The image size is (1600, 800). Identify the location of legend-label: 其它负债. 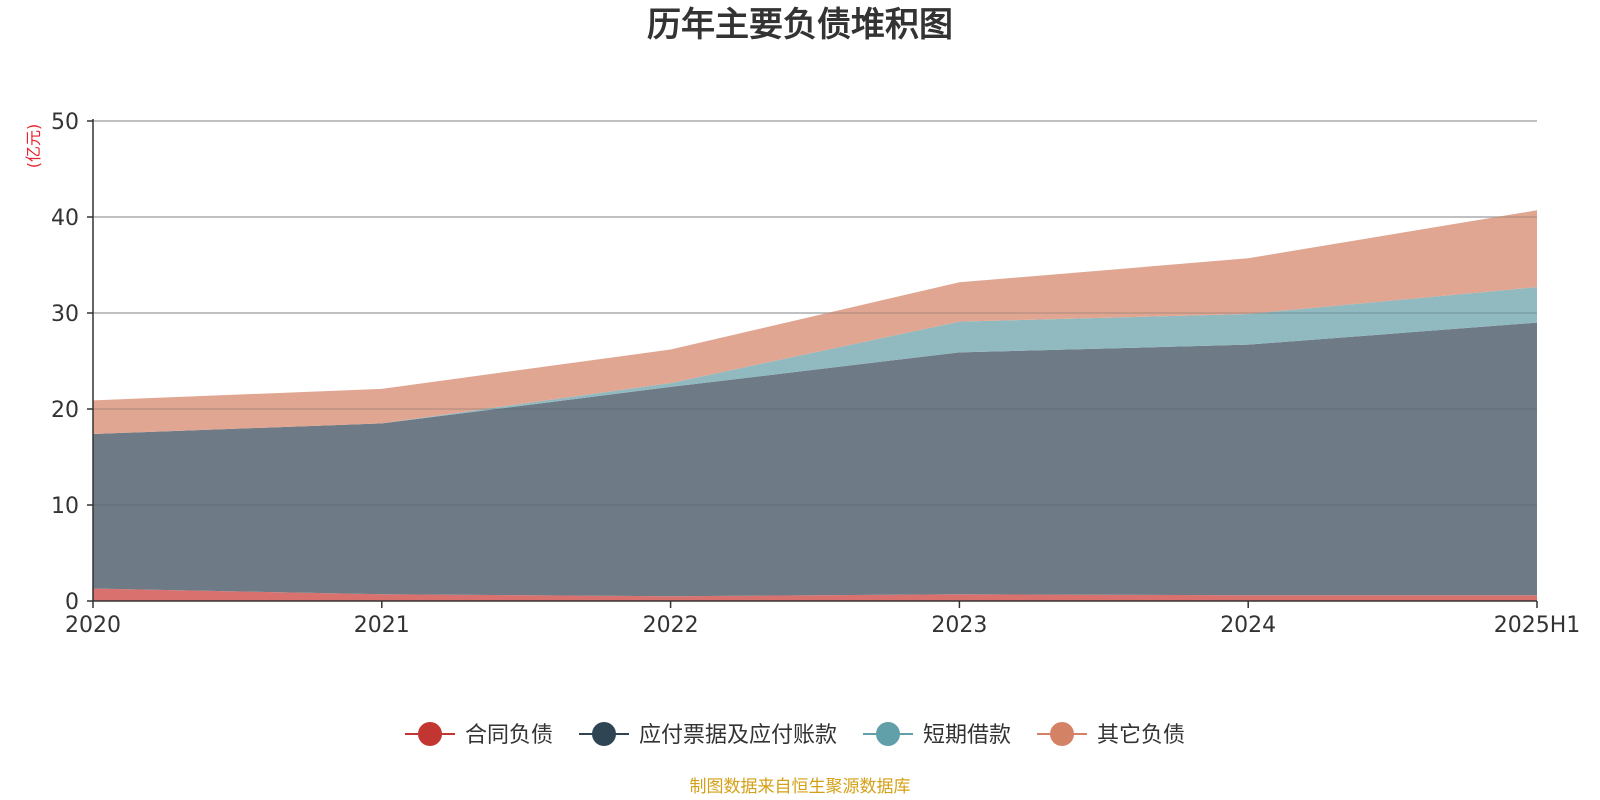
(1141, 735).